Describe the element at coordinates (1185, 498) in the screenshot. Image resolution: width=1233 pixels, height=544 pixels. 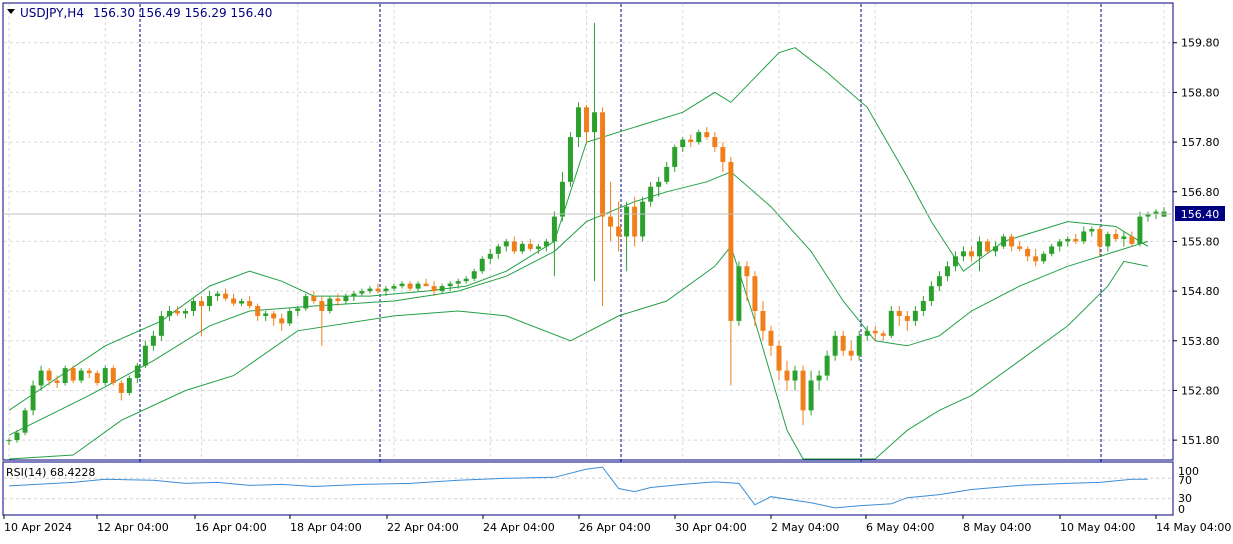
I see `rsi-level-30: 30` at that location.